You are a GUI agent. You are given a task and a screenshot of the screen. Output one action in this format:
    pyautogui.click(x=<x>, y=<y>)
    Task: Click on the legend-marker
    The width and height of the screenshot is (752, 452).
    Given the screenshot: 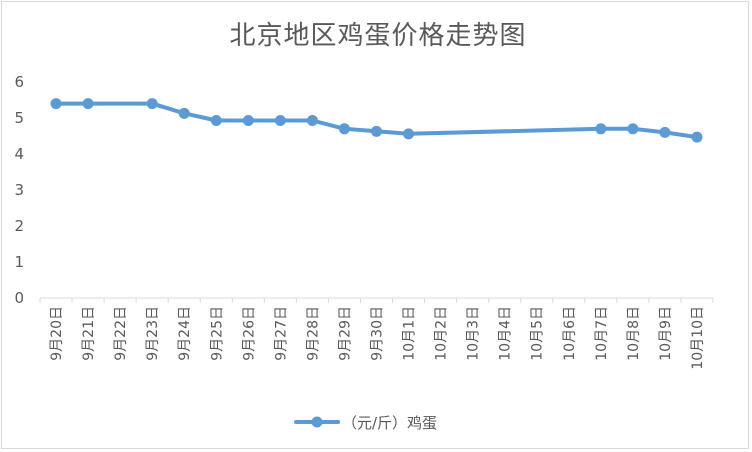 What is the action you would take?
    pyautogui.click(x=317, y=422)
    